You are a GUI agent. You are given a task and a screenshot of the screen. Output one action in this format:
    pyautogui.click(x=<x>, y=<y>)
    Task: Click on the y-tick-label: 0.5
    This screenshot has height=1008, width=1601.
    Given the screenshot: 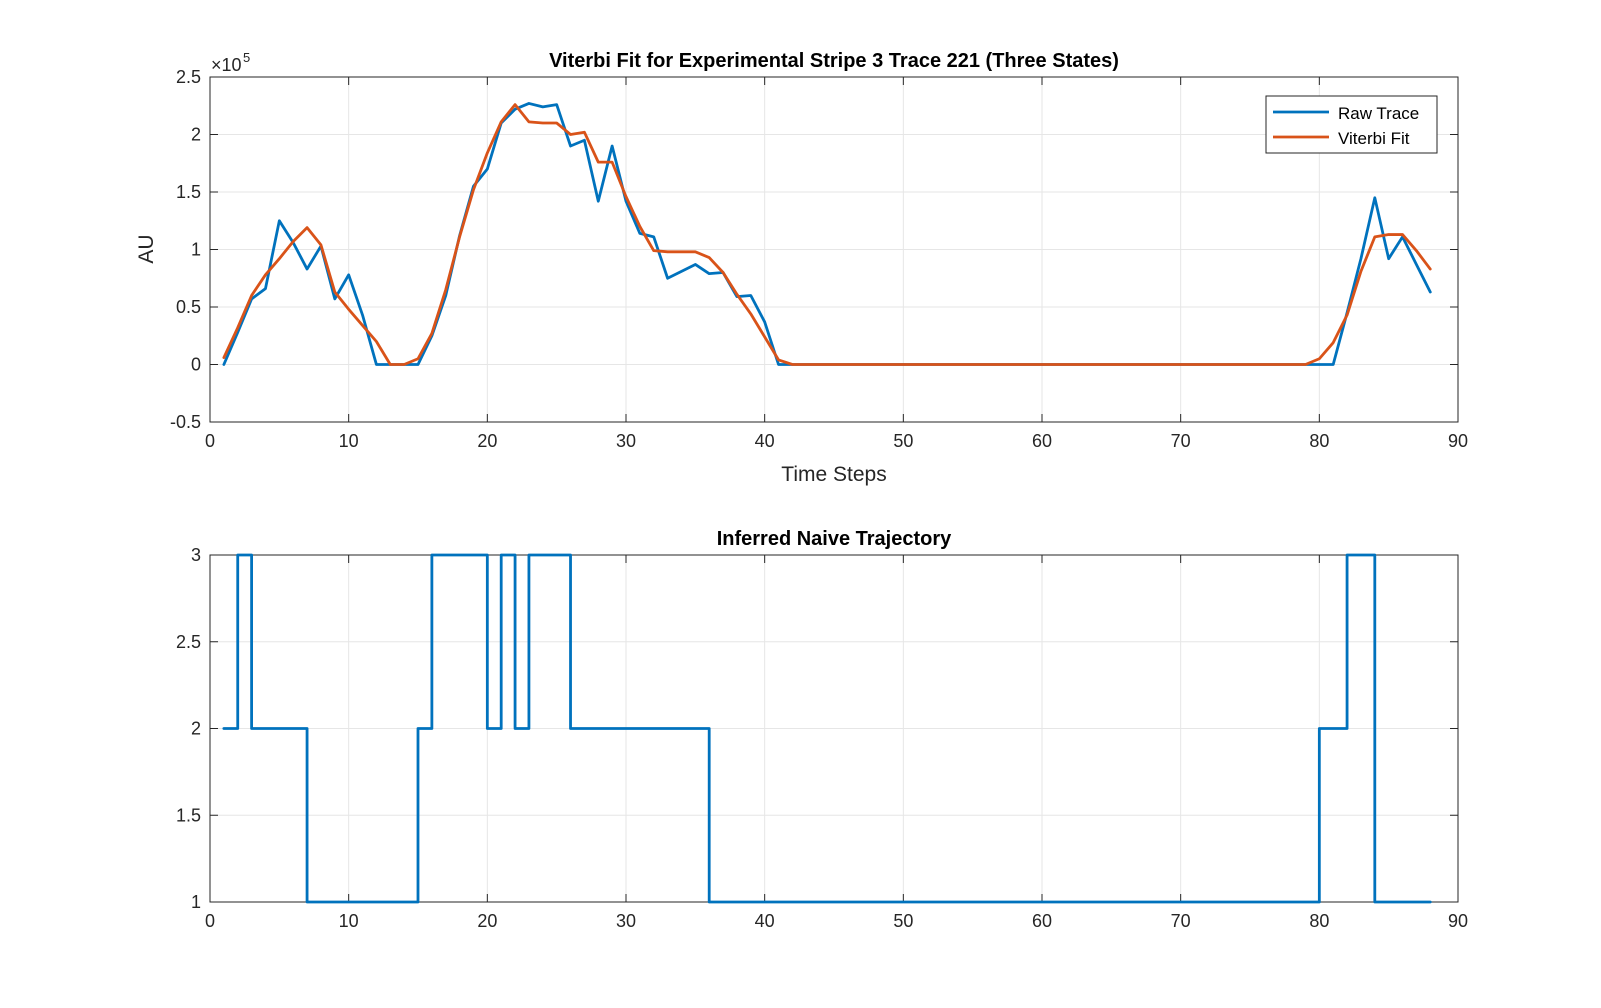 What is the action you would take?
    pyautogui.click(x=188, y=307)
    